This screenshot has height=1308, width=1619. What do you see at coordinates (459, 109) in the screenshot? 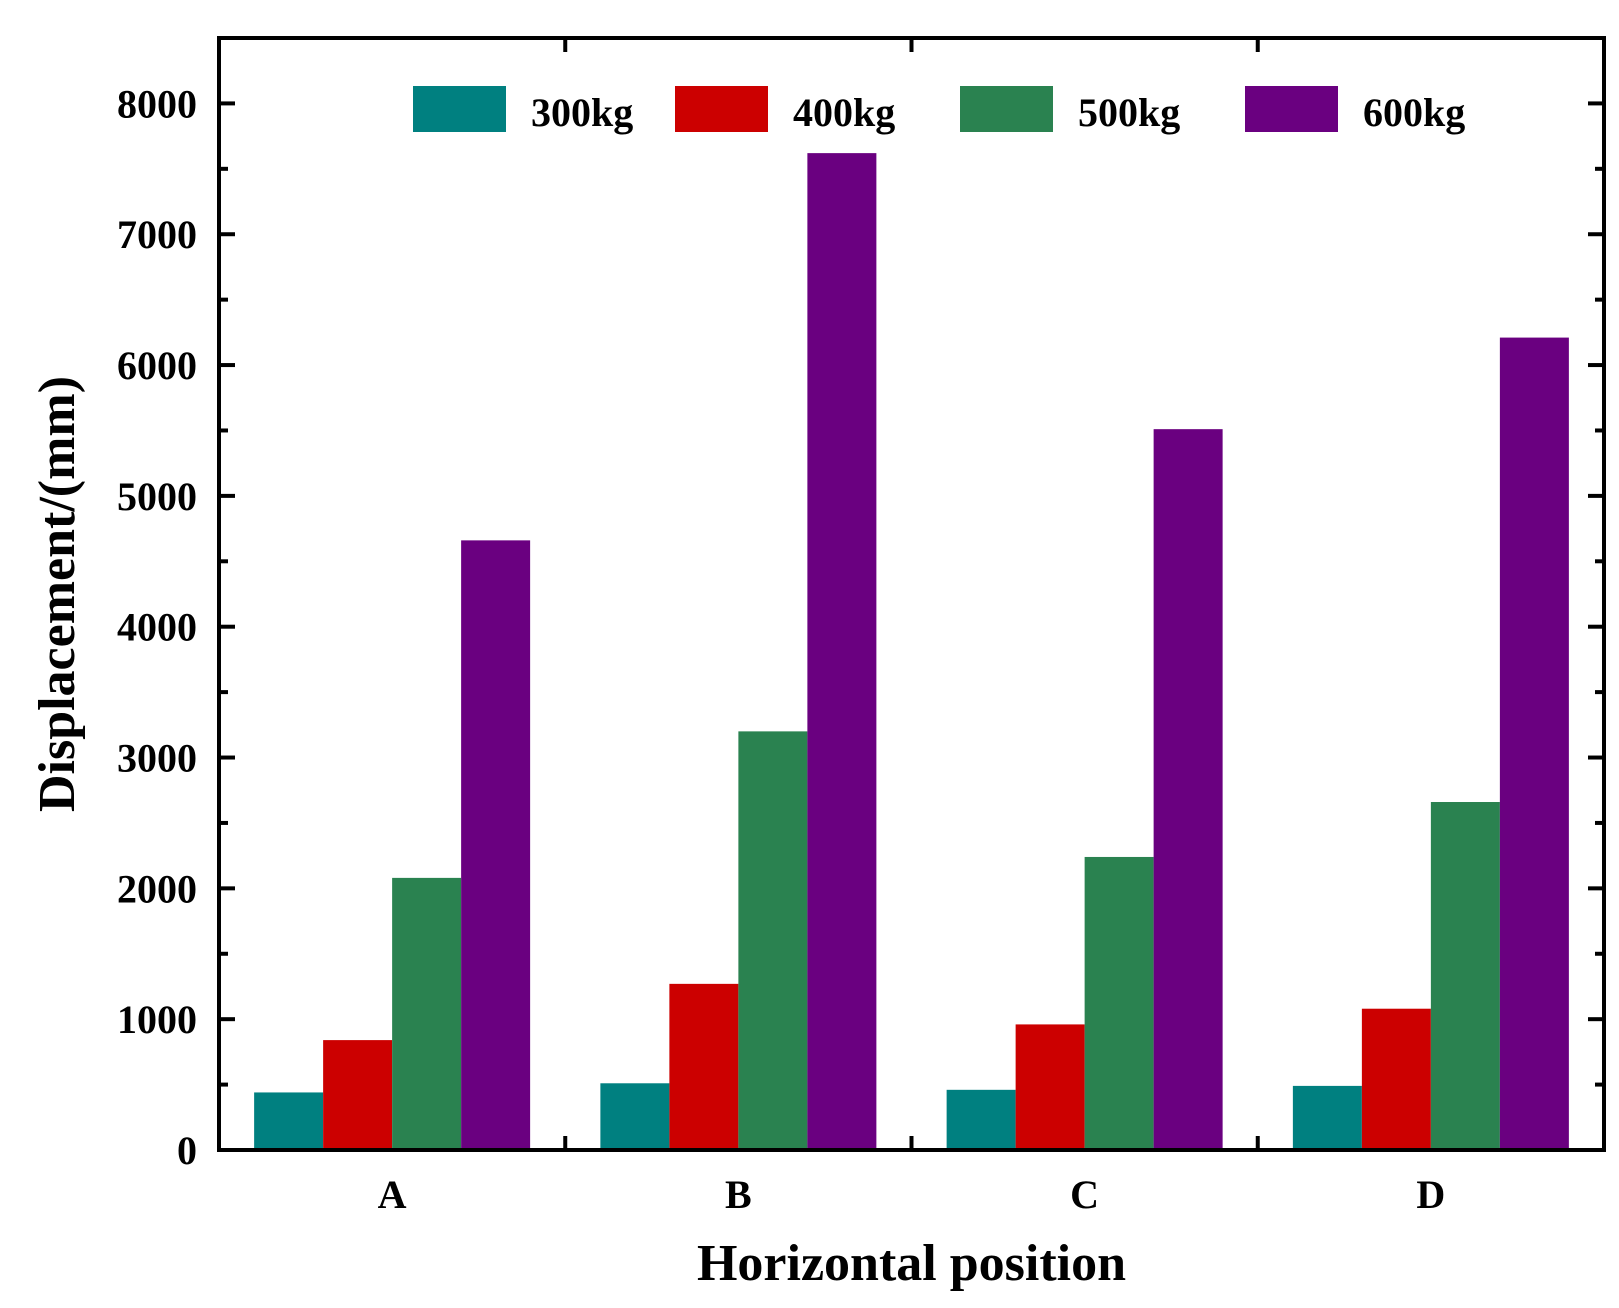
I see `legend-swatch-300kg` at bounding box center [459, 109].